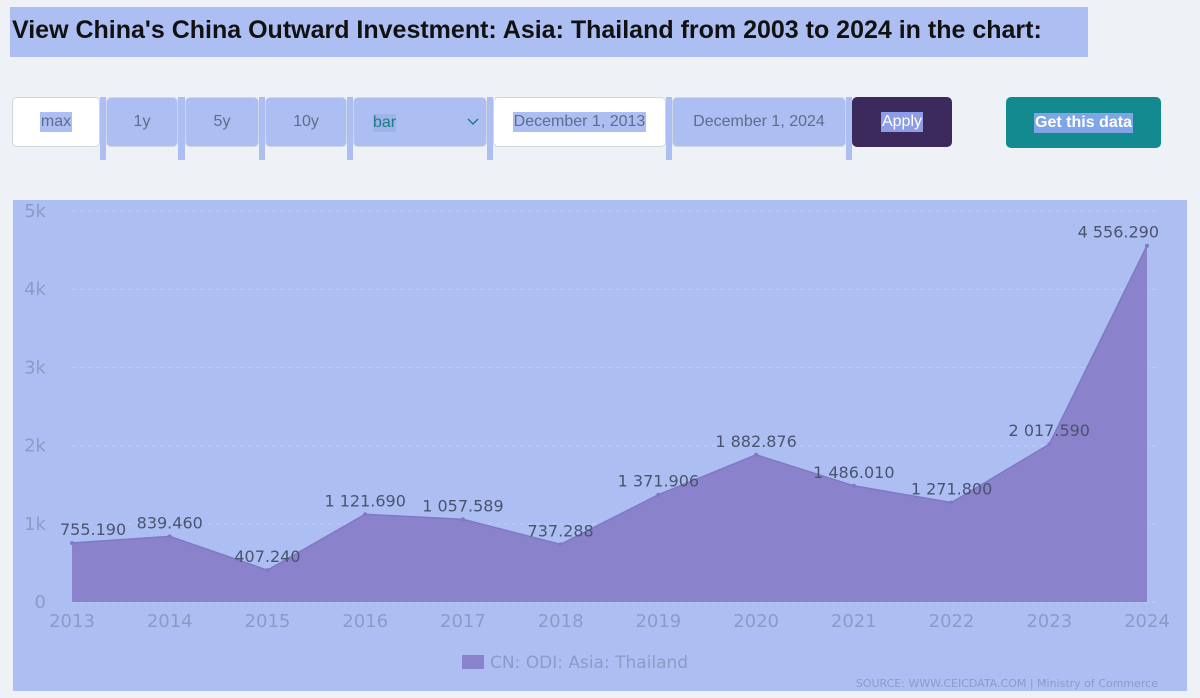  I want to click on apply-button: Apply, so click(902, 122).